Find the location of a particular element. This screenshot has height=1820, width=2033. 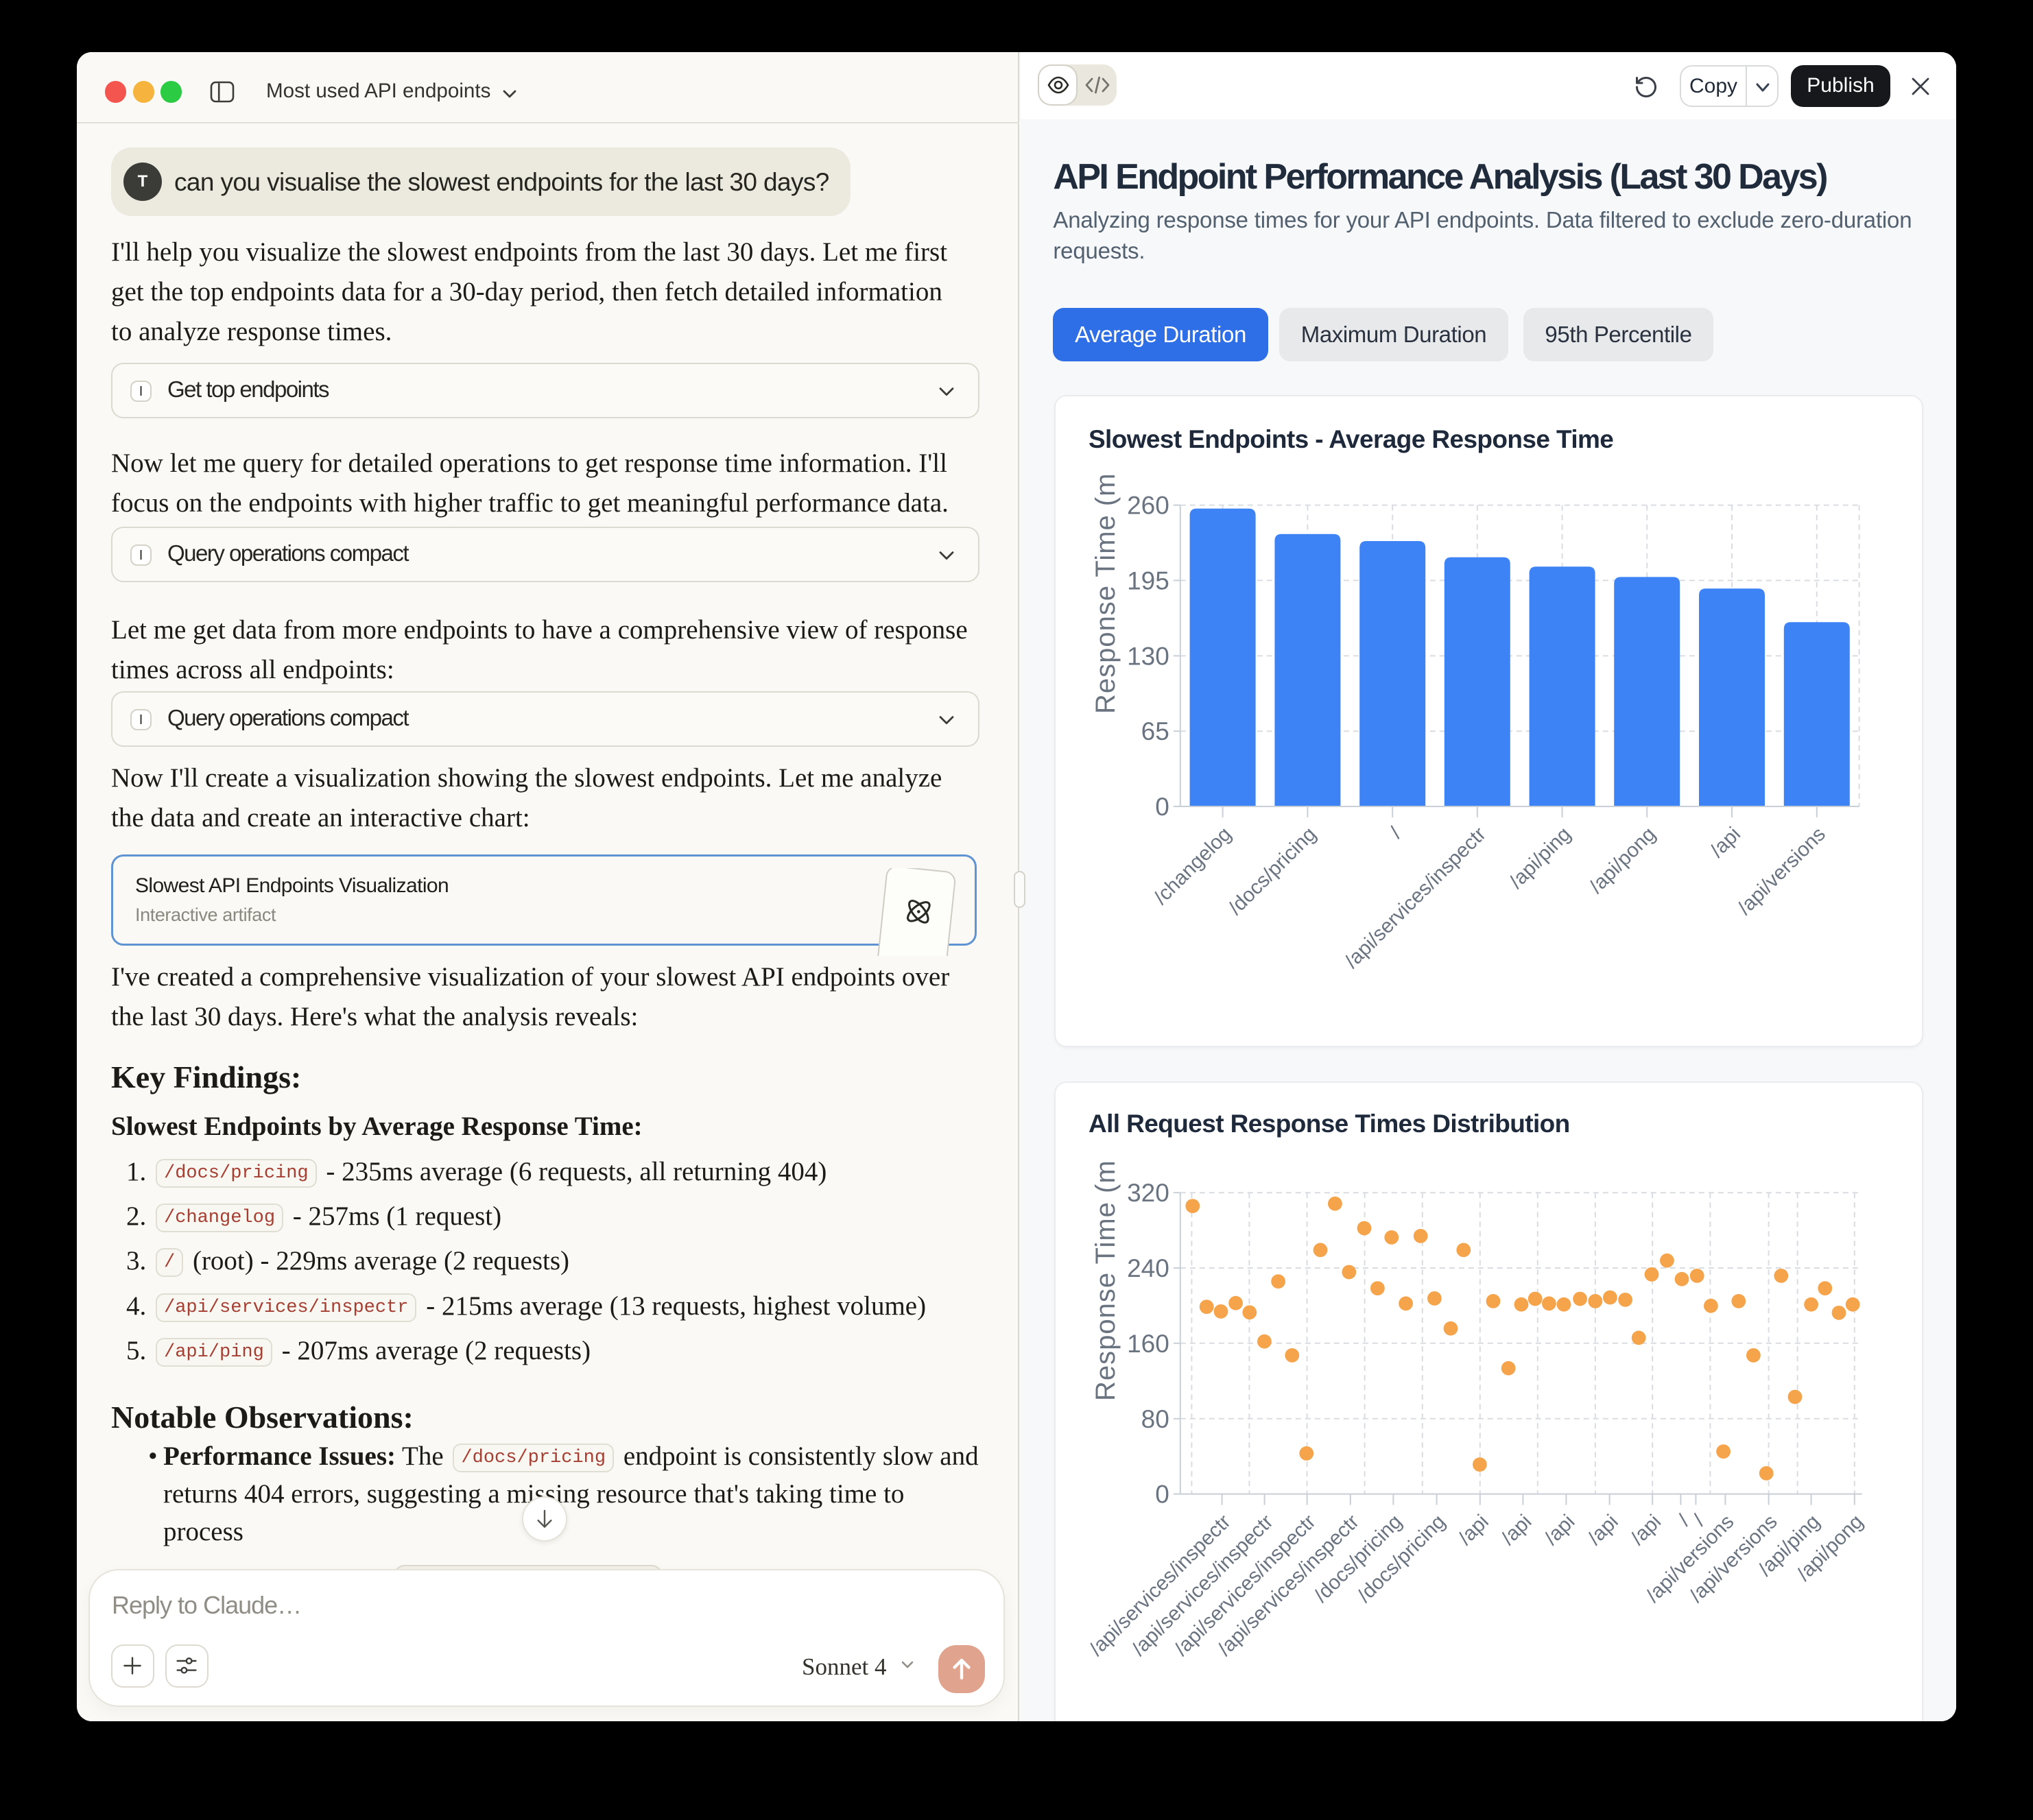

svg-text: 195 is located at coordinates (1148, 580).